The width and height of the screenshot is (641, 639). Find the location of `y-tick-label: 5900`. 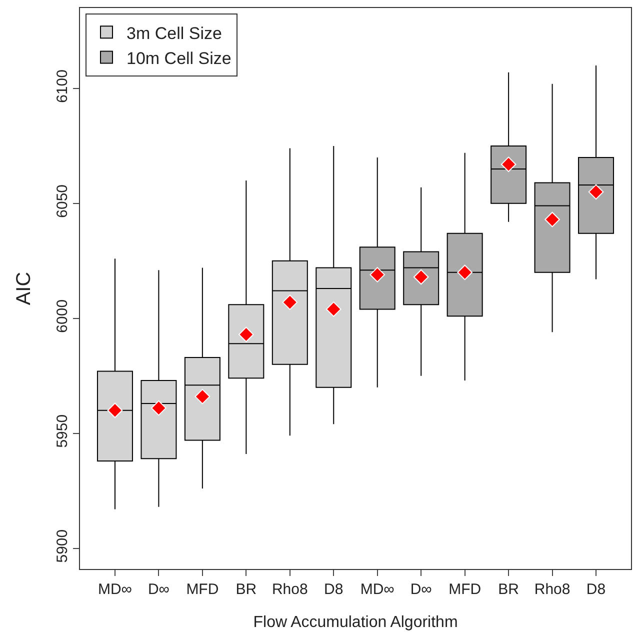

y-tick-label: 5900 is located at coordinates (62, 546).